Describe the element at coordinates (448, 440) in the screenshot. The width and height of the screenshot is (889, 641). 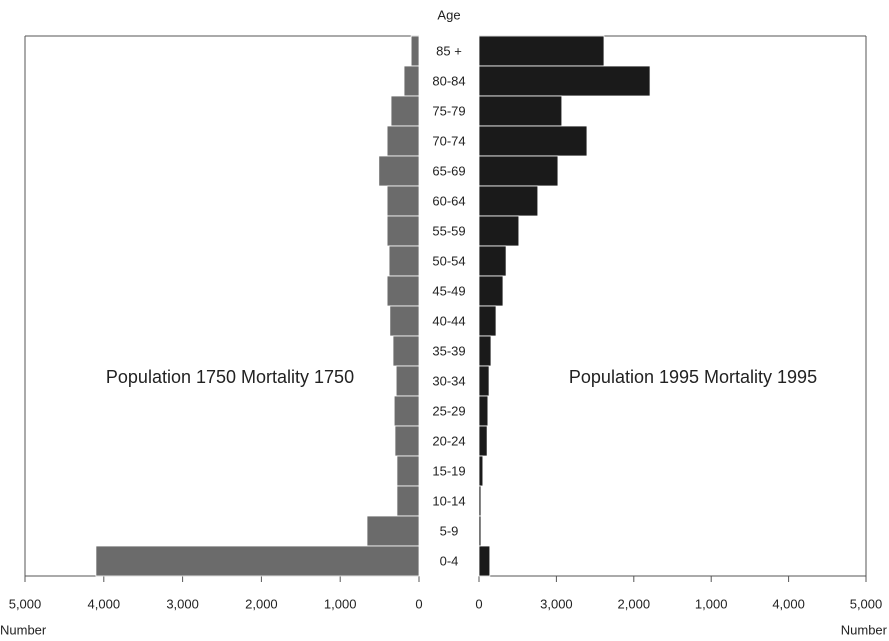
I see `y-tick-label: 20-24` at that location.